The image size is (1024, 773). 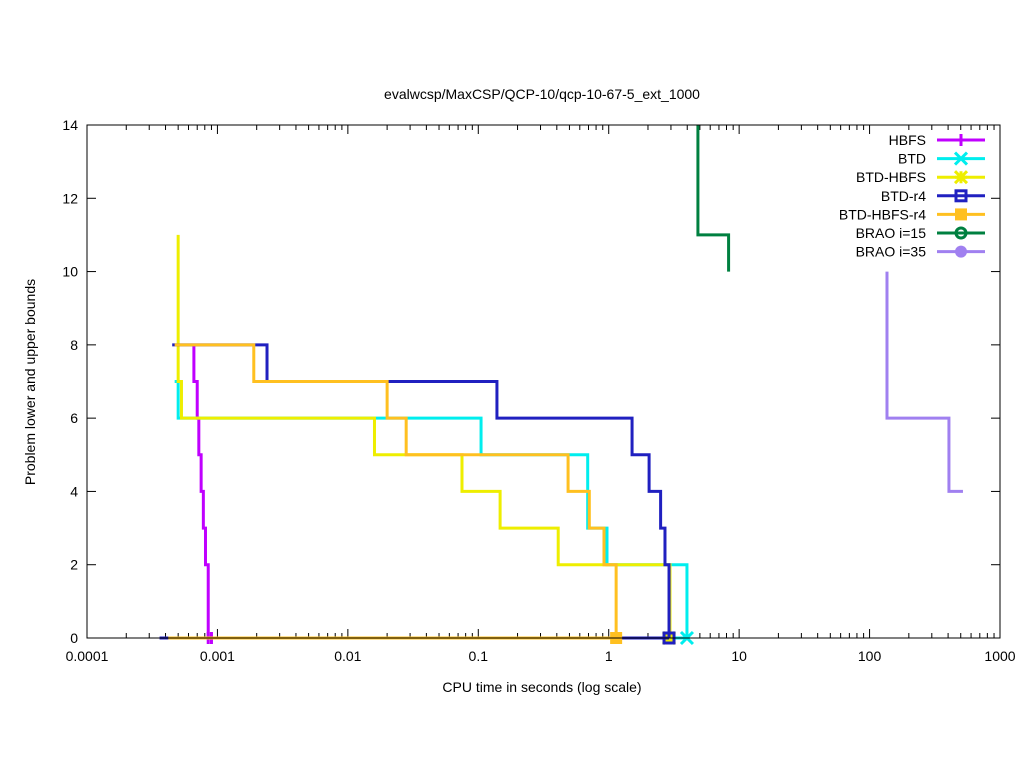 I want to click on y-tick-label: 2, so click(x=74, y=565).